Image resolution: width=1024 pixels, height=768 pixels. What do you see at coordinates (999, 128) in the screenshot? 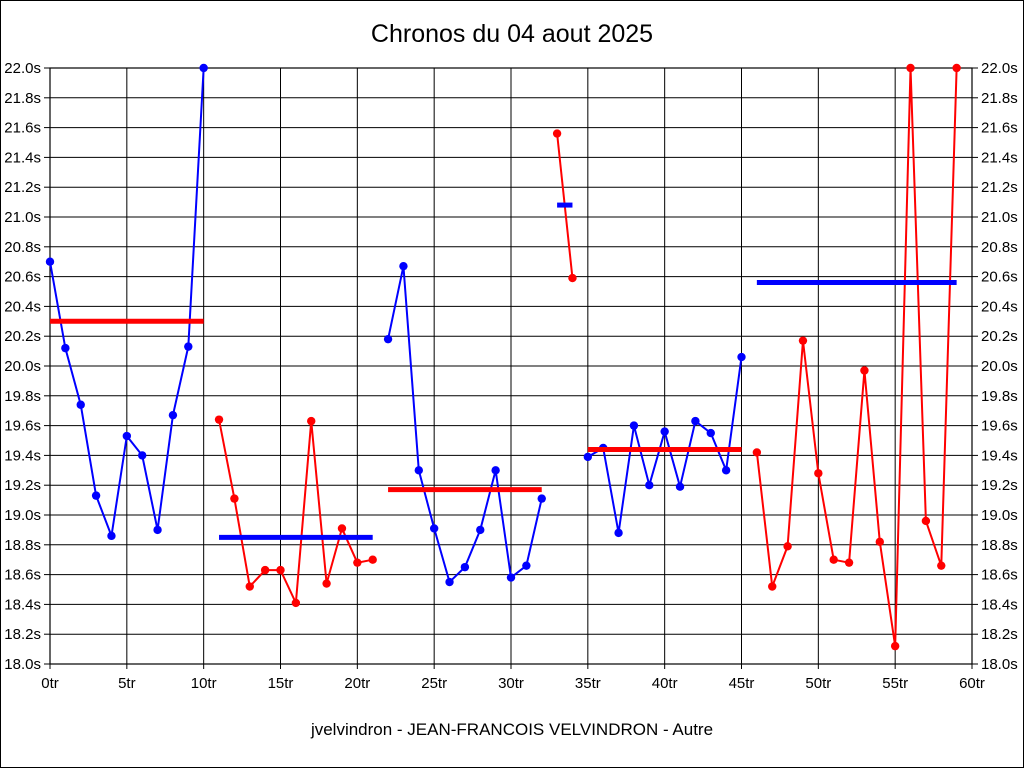
I see `y-axis-label-right: 21.6s` at bounding box center [999, 128].